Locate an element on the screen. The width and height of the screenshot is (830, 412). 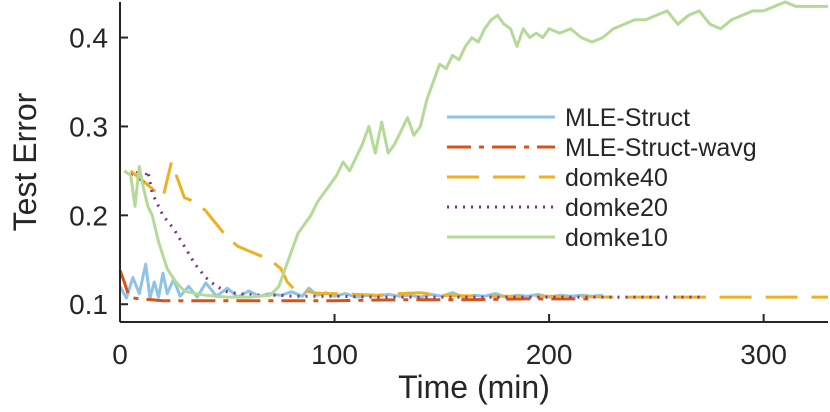
y-tick-label: 0.1 is located at coordinates (88, 304).